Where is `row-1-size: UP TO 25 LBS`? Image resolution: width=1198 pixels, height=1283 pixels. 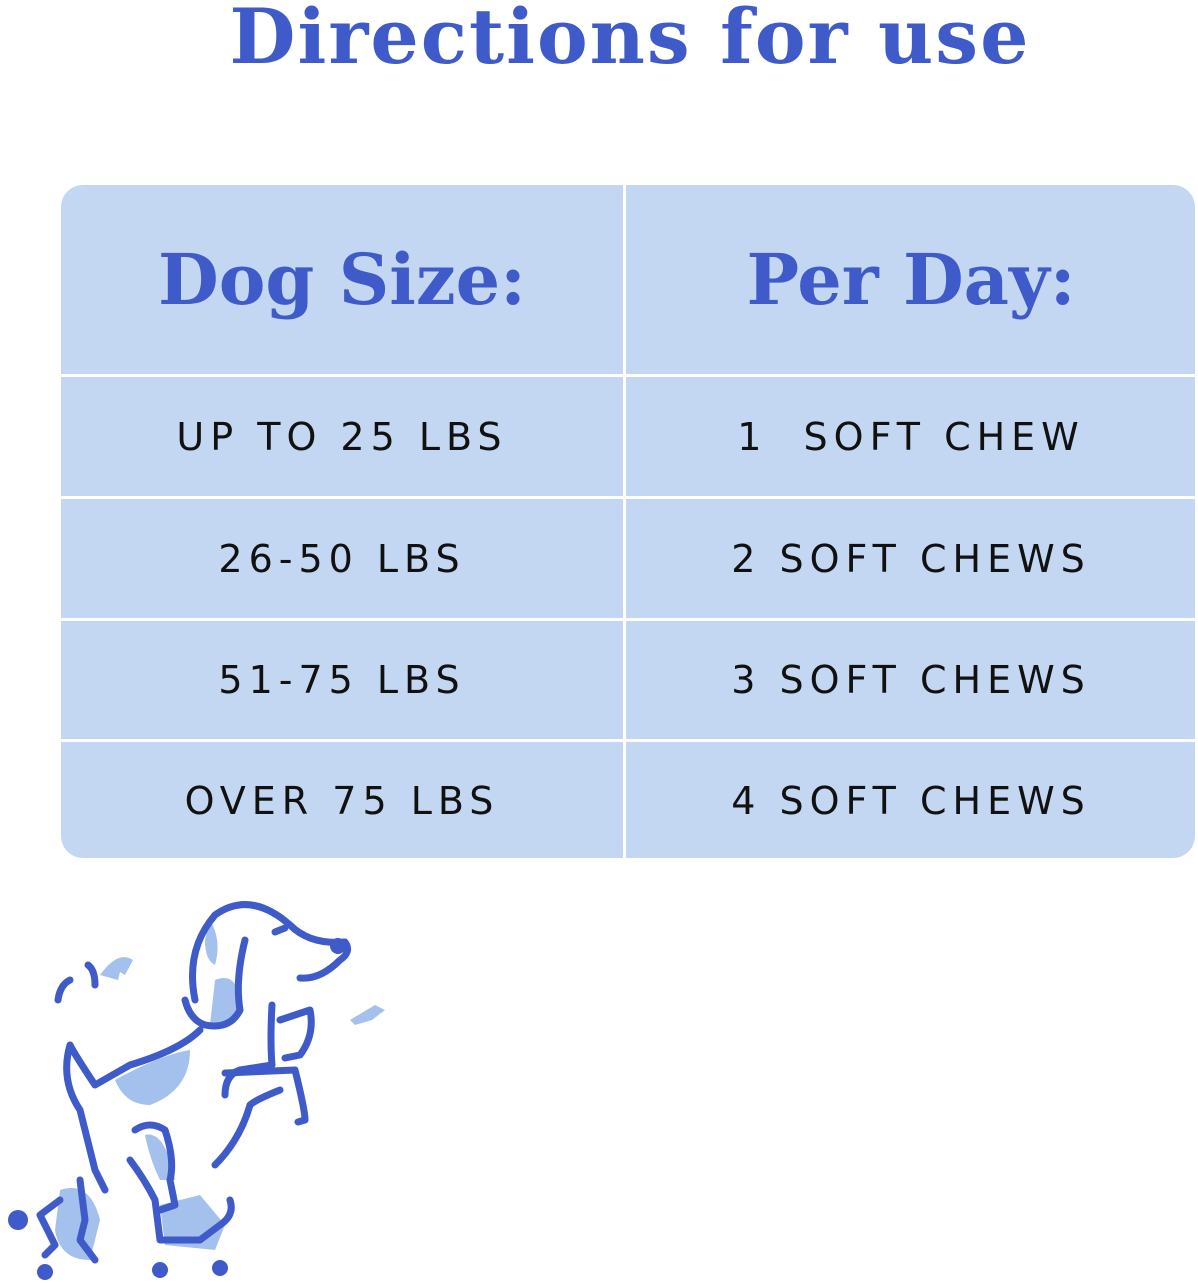
row-1-size: UP TO 25 LBS is located at coordinates (342, 436).